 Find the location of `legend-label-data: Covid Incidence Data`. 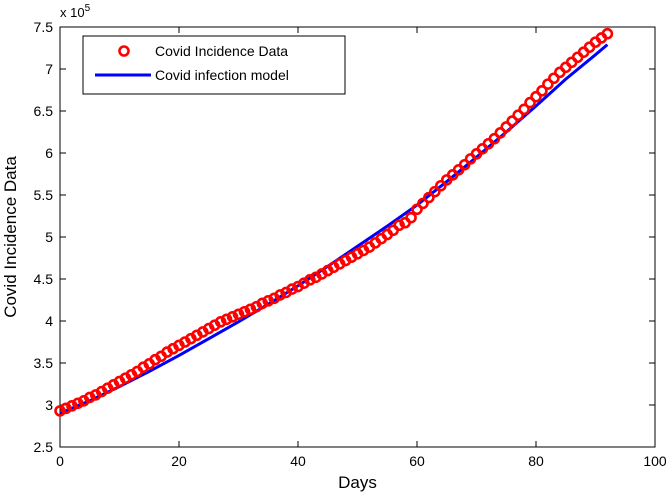

legend-label-data: Covid Incidence Data is located at coordinates (221, 51).